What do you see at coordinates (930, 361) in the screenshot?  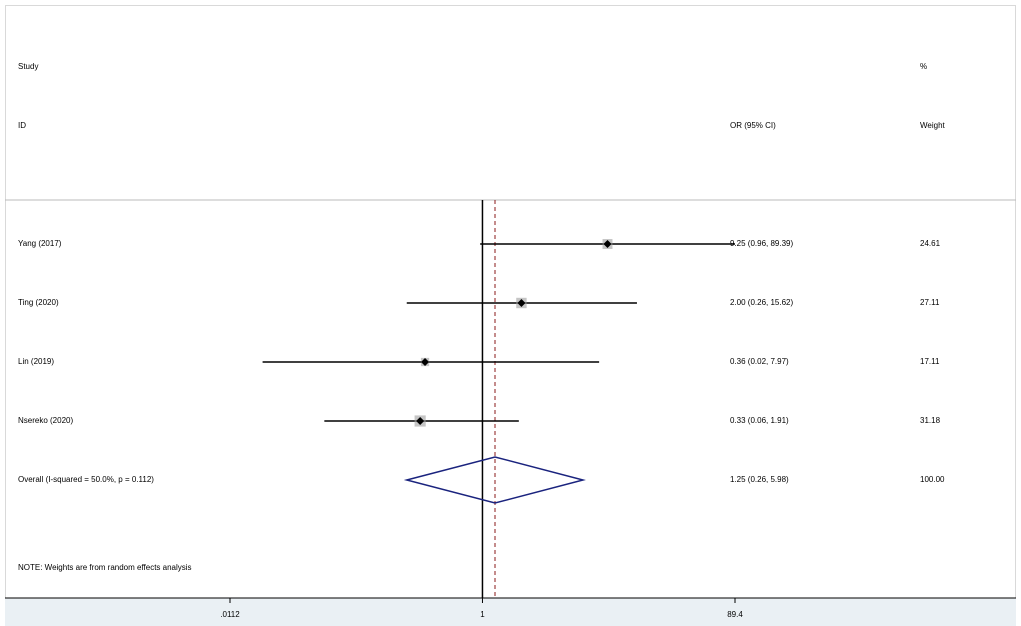 I see `weight-label: 17.11` at bounding box center [930, 361].